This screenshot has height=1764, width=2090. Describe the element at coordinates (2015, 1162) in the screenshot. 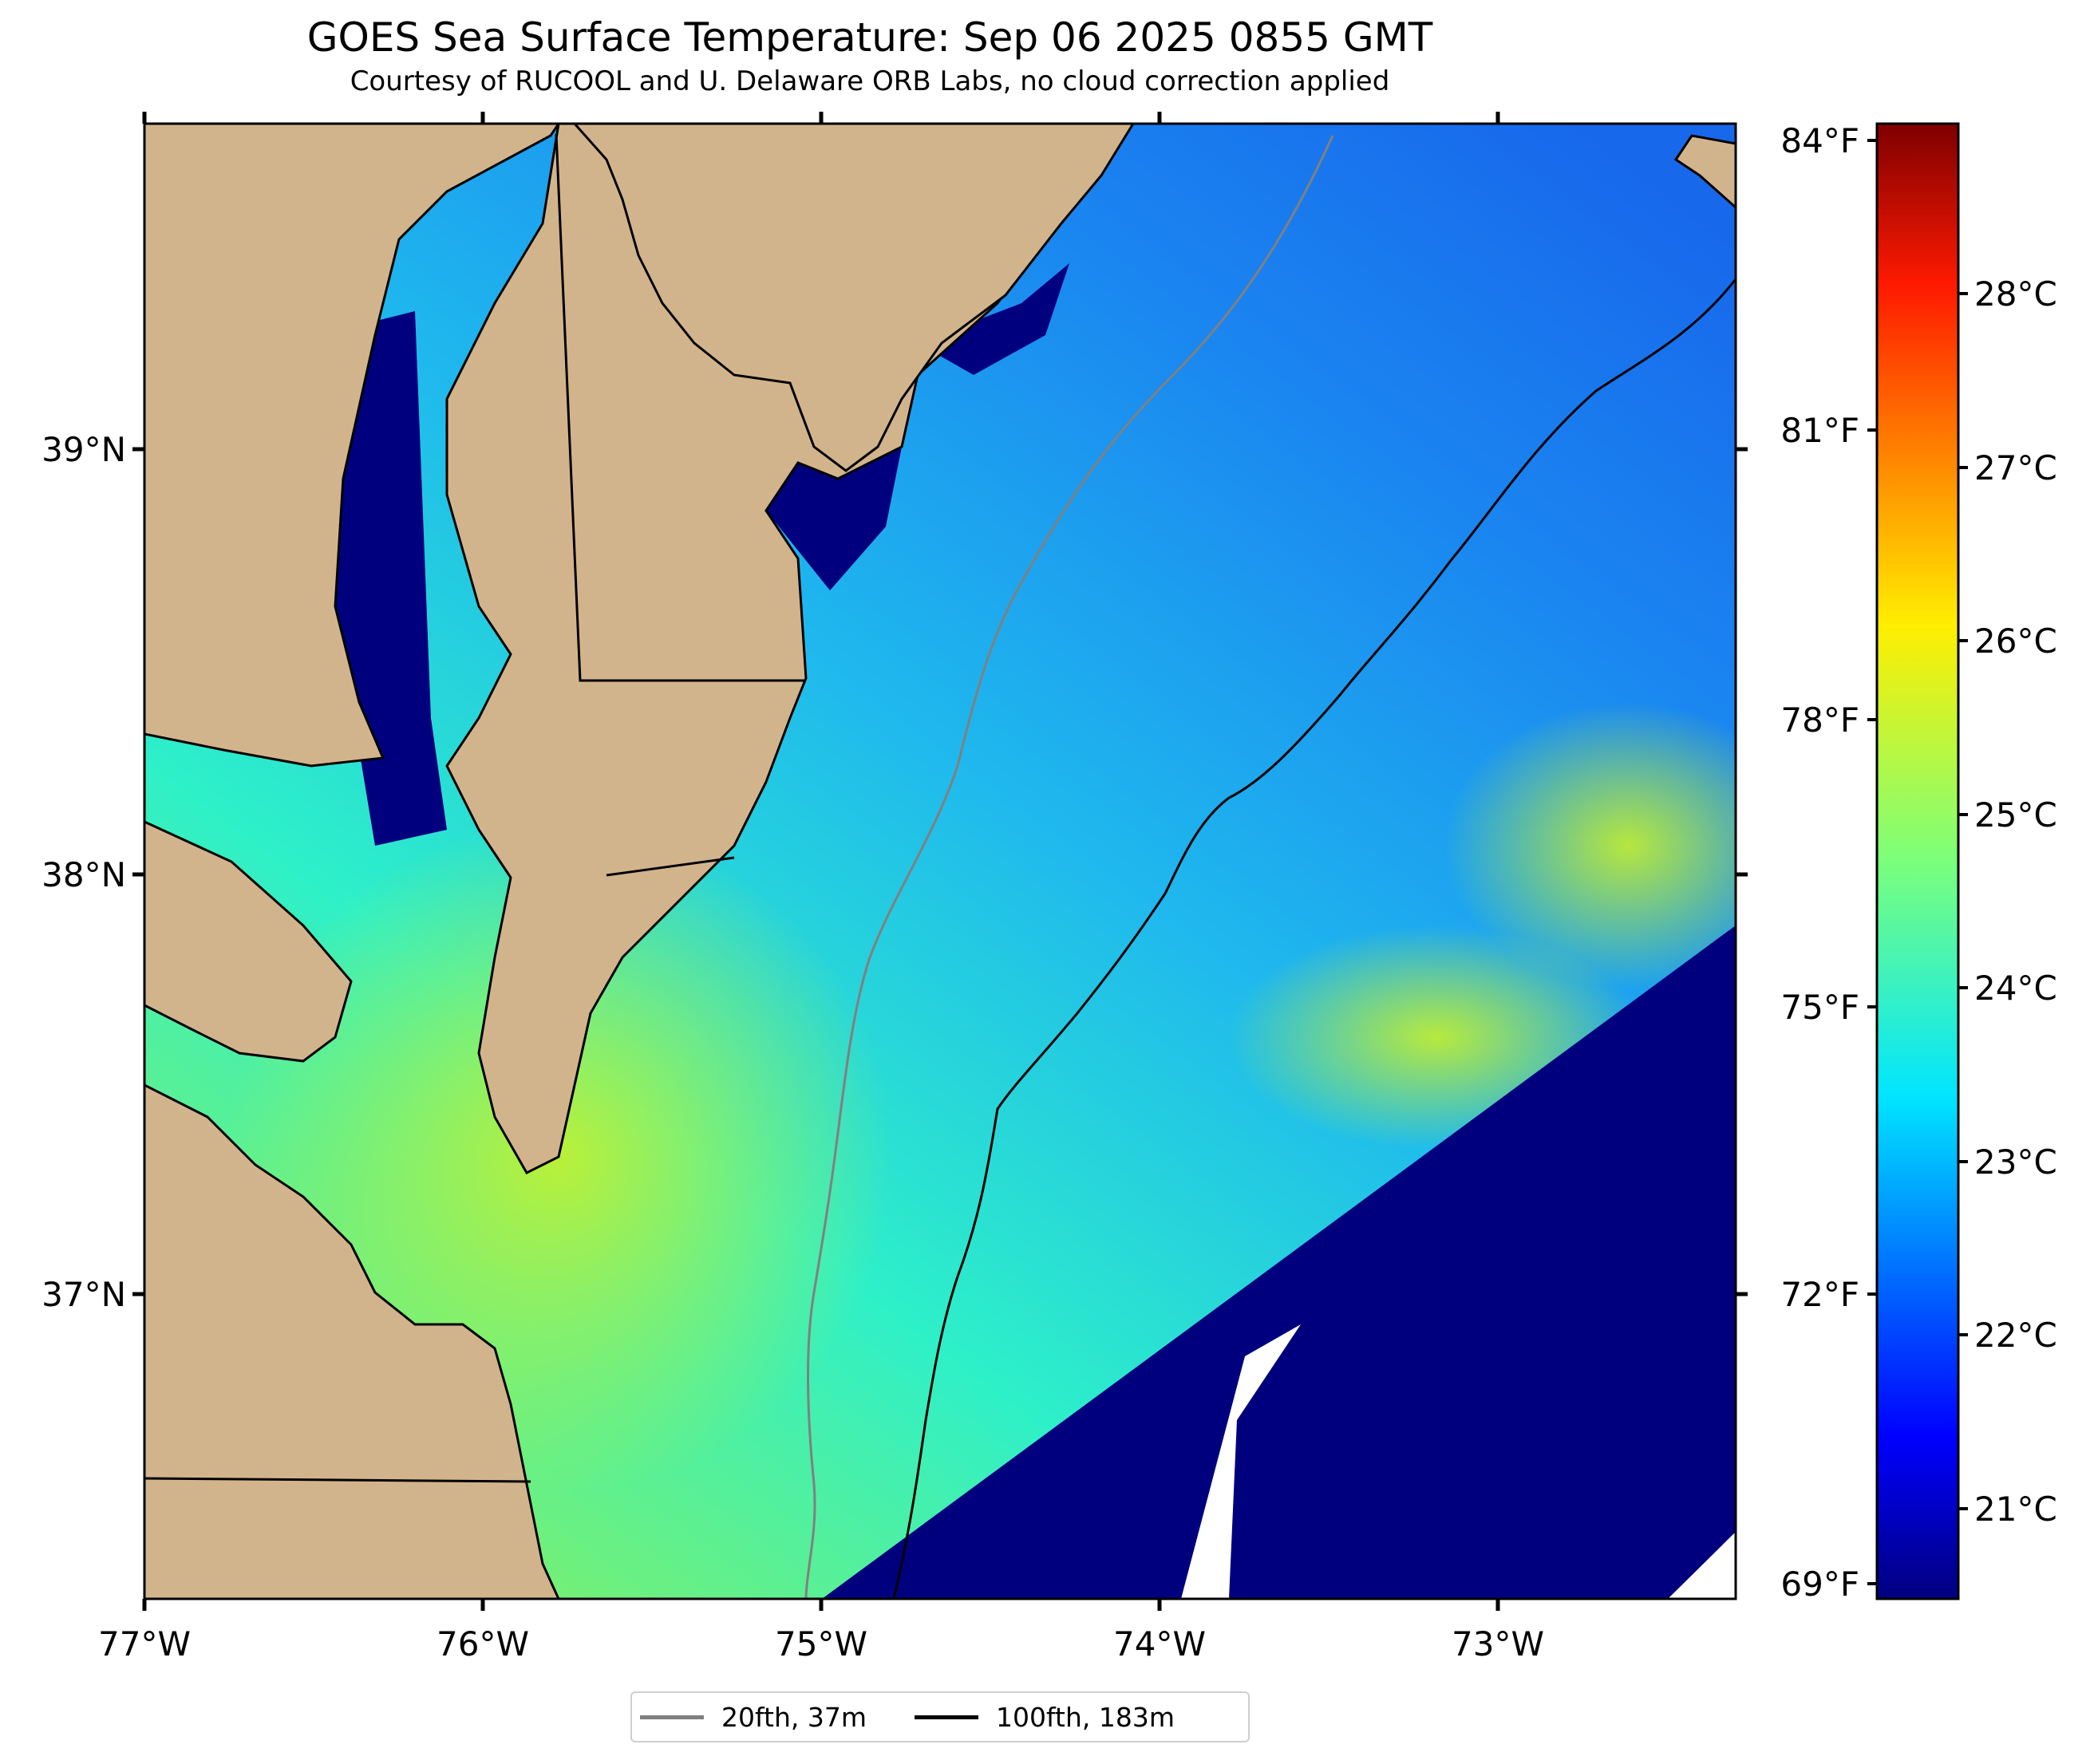

I see `colorbar-c-23: 23°C` at that location.